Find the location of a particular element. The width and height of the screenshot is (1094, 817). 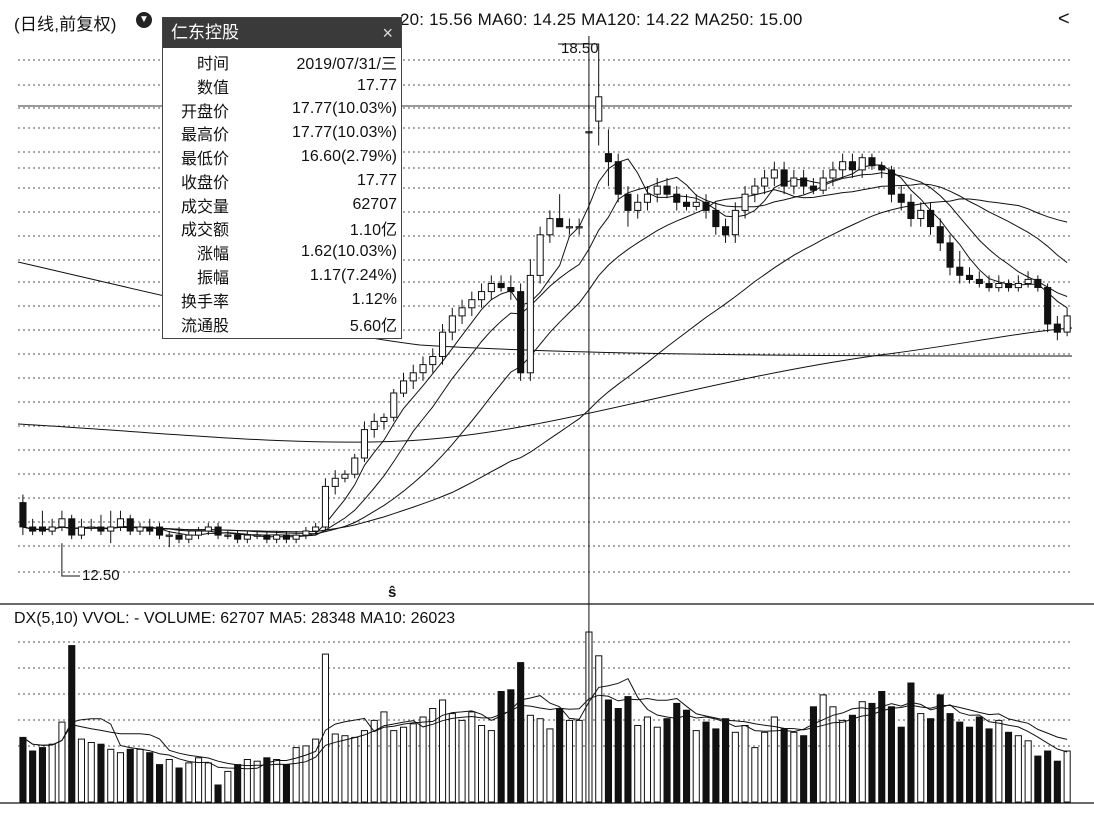

collapse-arrow-icon: < is located at coordinates (1064, 19).